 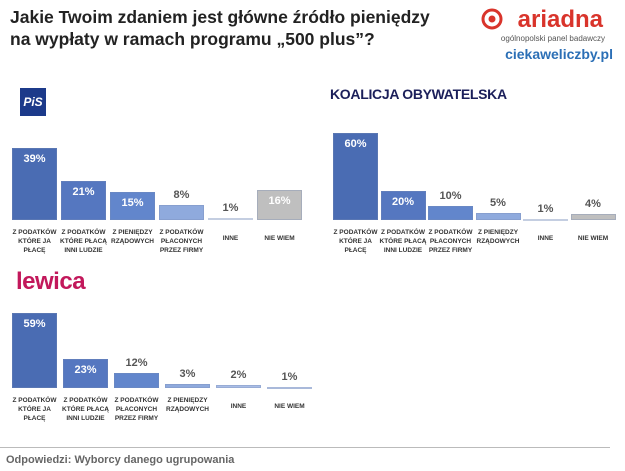 I want to click on value-label: 59%, so click(x=34, y=324).